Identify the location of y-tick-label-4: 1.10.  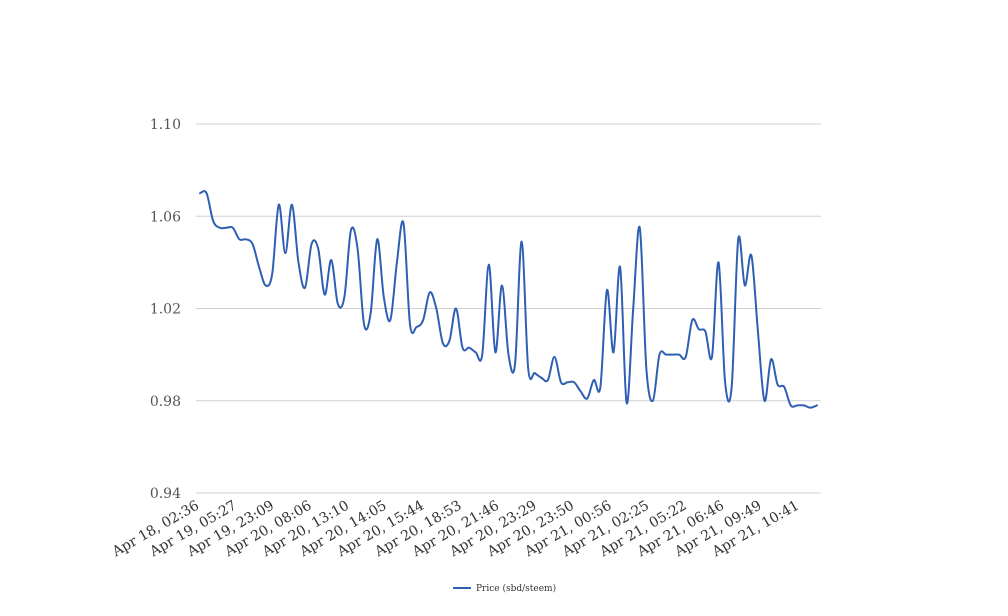
(165, 125).